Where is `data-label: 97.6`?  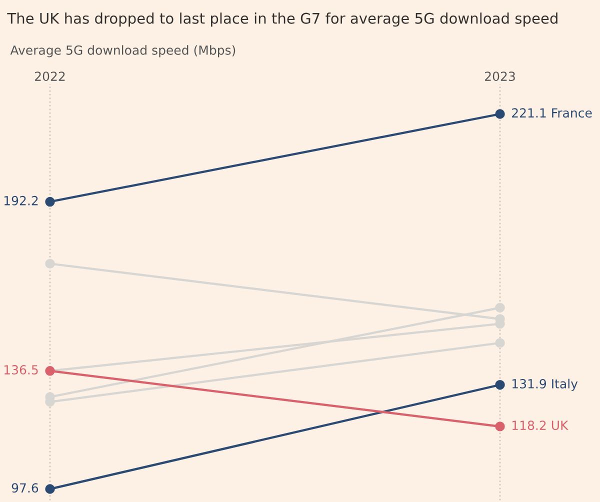
data-label: 97.6 is located at coordinates (25, 488).